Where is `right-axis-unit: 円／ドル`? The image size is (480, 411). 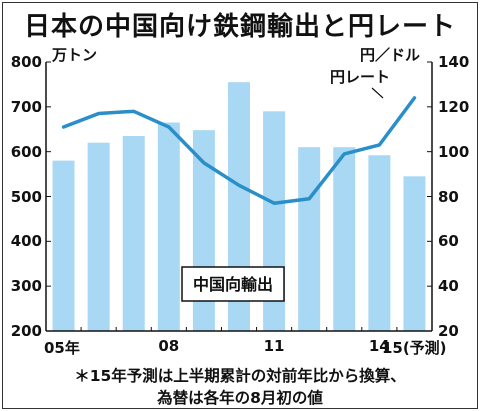 right-axis-unit: 円／ドル is located at coordinates (389, 55).